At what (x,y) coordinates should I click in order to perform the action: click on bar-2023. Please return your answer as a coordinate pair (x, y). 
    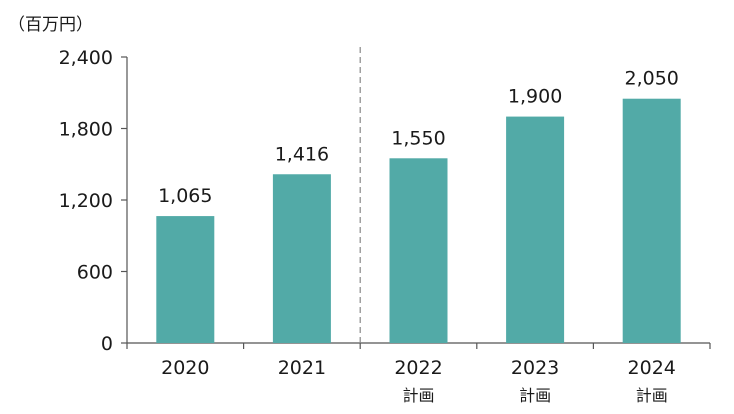
    Looking at the image, I should click on (535, 229).